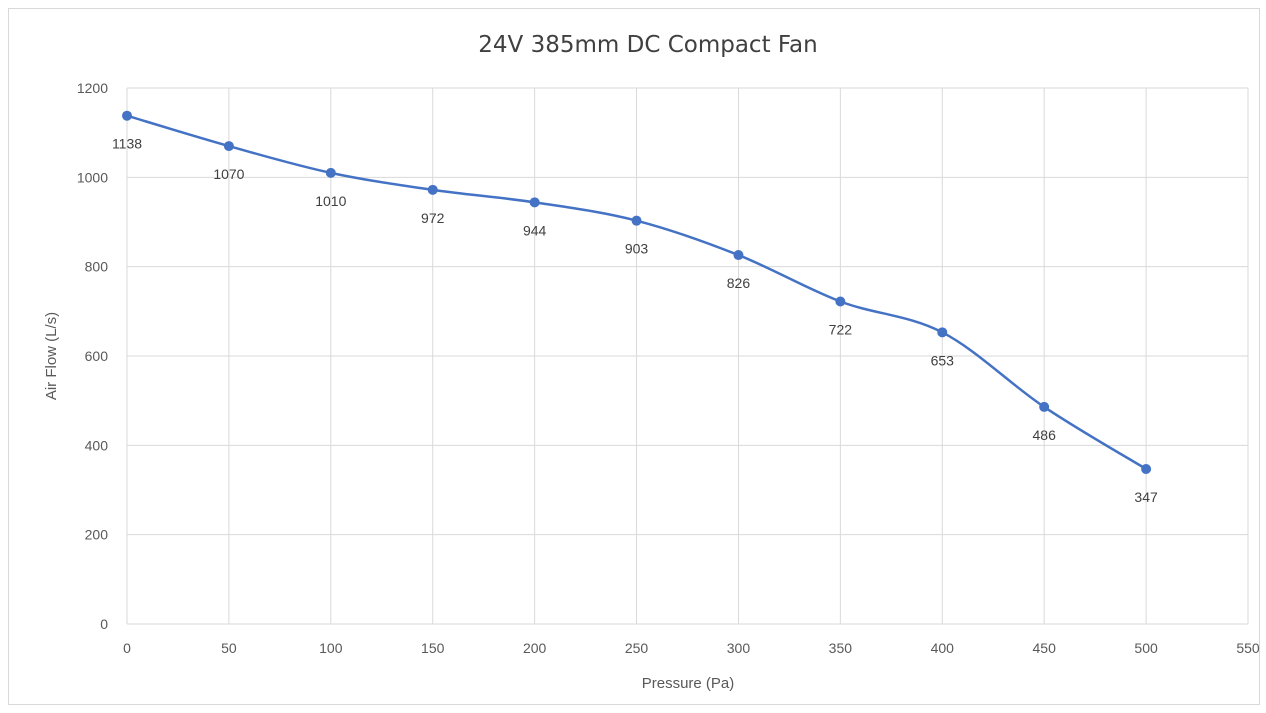  Describe the element at coordinates (433, 218) in the screenshot. I see `data-label: 972` at that location.